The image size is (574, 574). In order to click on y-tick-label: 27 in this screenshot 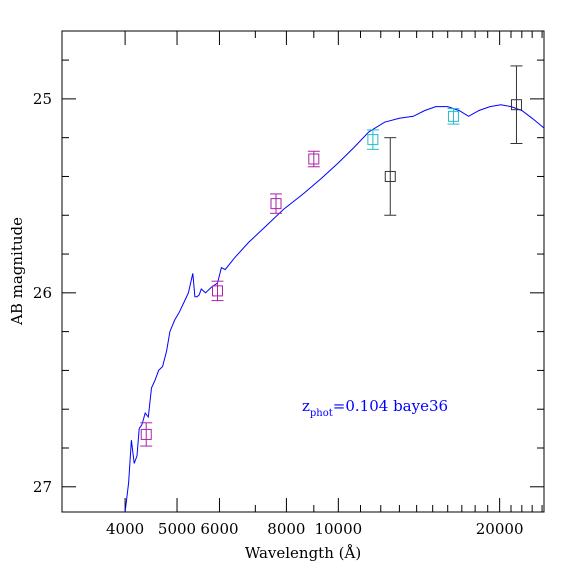, I will do `click(42, 487)`.